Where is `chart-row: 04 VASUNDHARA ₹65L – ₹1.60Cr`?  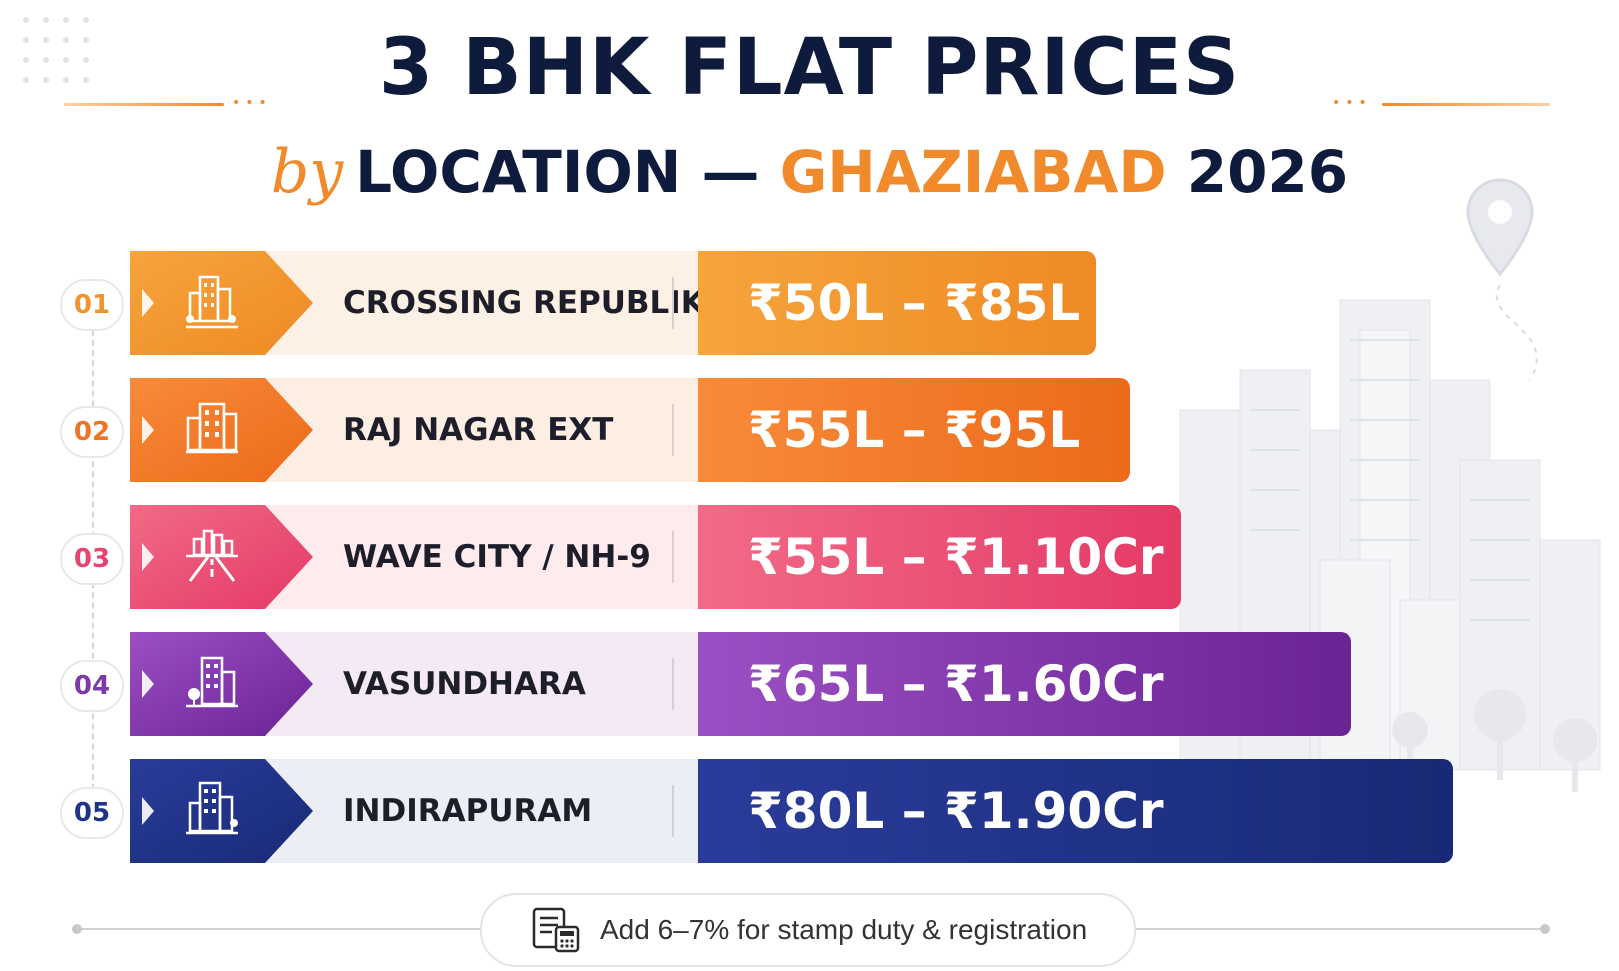 chart-row: 04 VASUNDHARA ₹65L – ₹1.60Cr is located at coordinates (809, 684).